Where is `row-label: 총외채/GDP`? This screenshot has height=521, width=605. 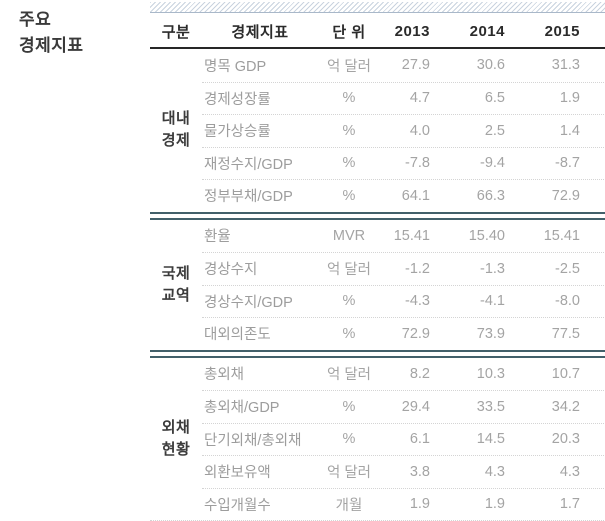 row-label: 총외채/GDP is located at coordinates (242, 408).